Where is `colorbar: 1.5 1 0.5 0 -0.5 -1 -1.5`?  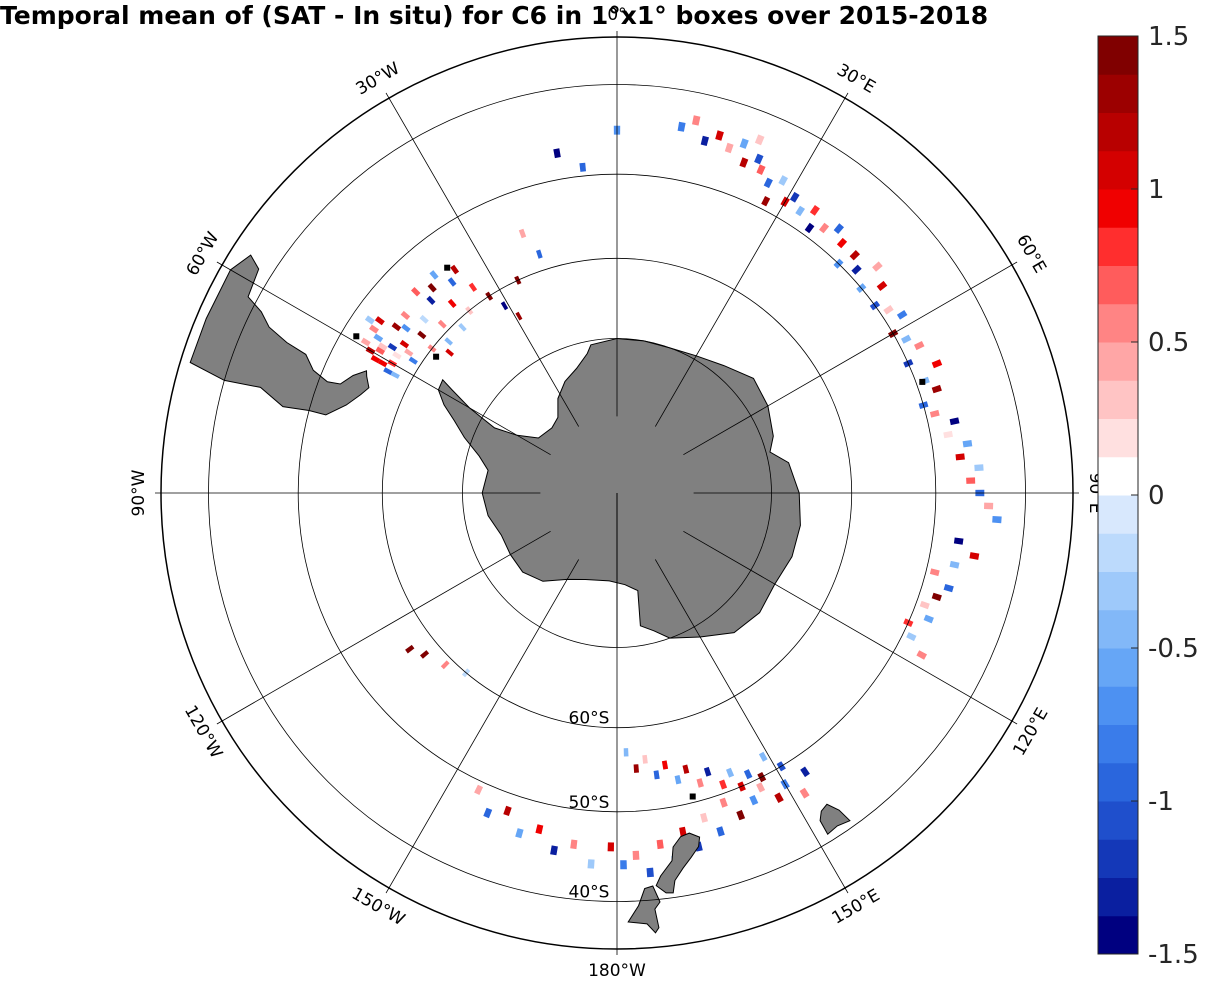
colorbar: 1.5 1 0.5 0 -0.5 -1 -1.5 is located at coordinates (1148, 496).